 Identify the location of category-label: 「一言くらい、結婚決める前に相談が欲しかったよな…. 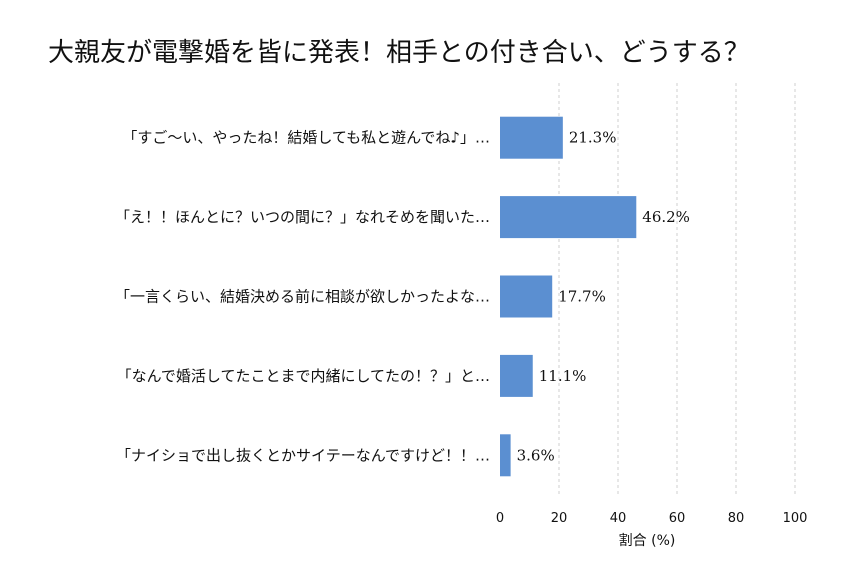
(302, 297).